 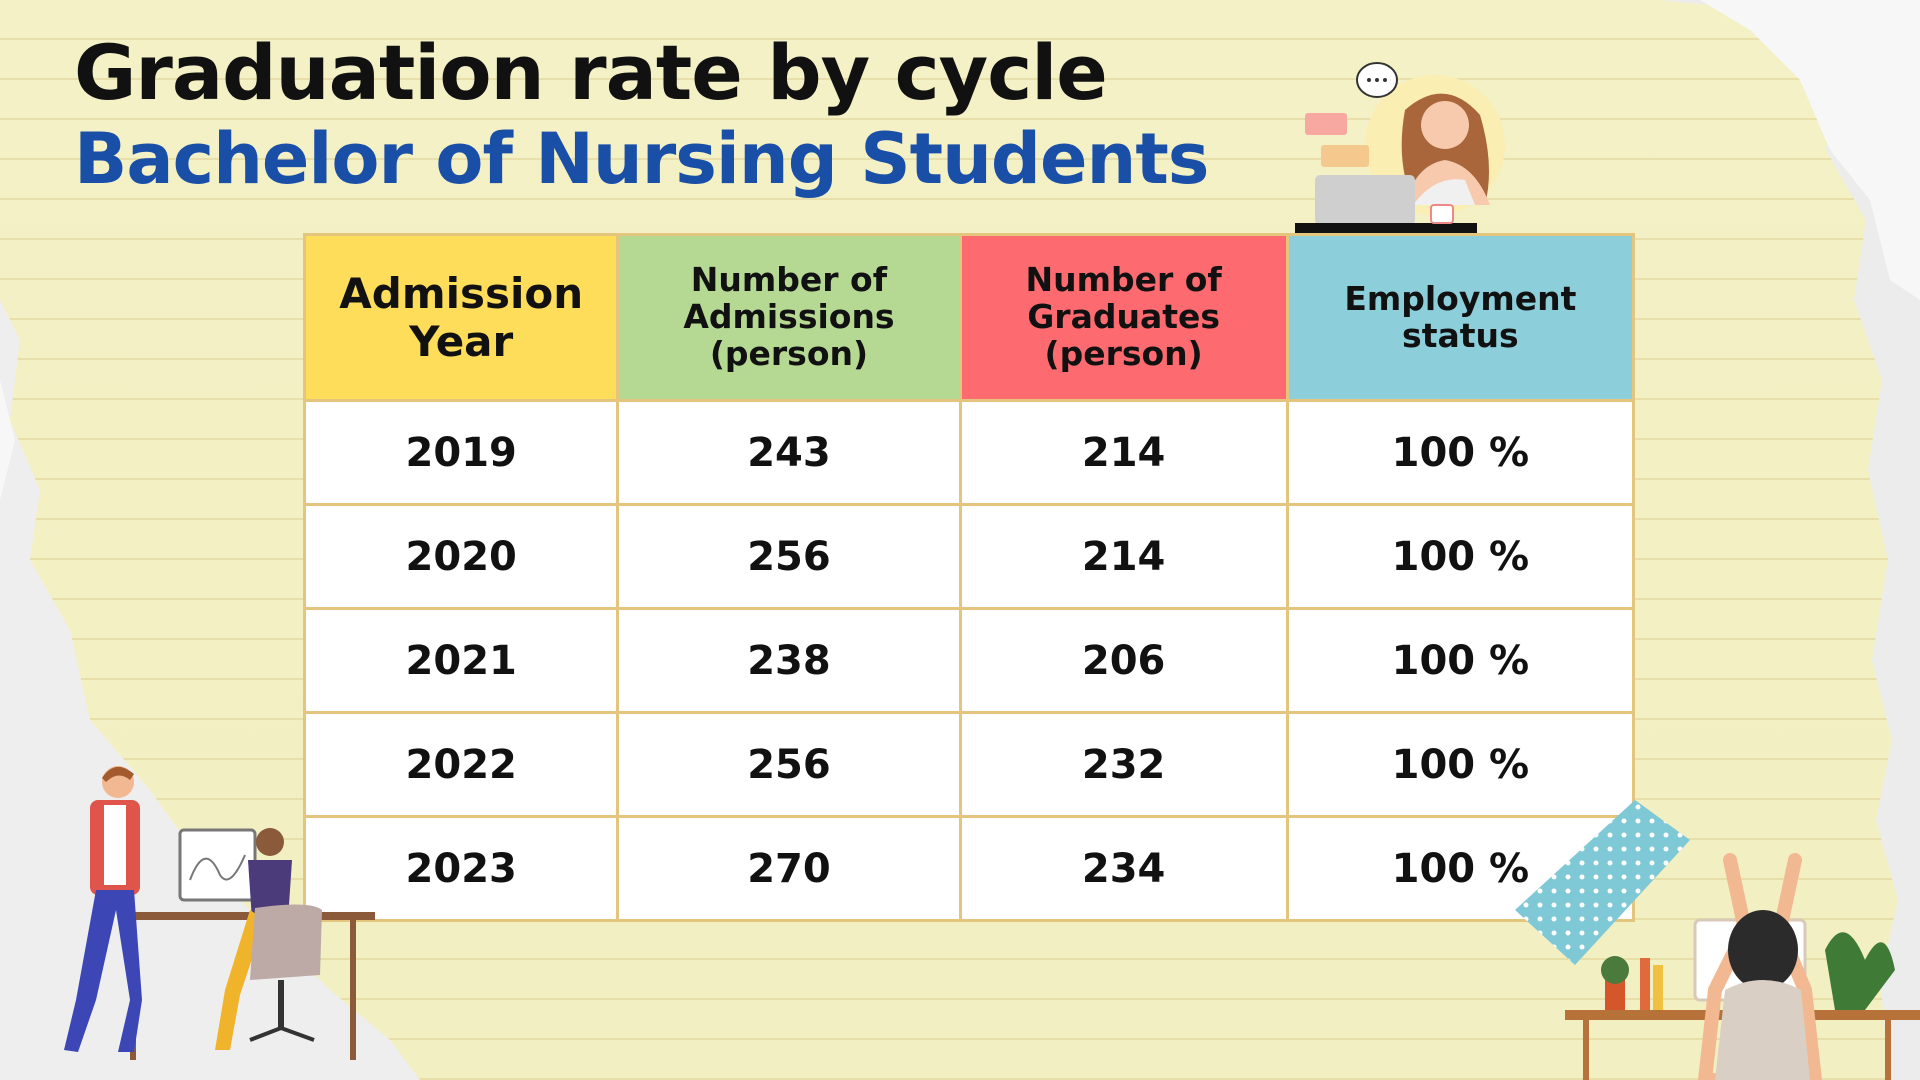 I want to click on table-row: 2020 256 214 100 %, so click(x=969, y=556).